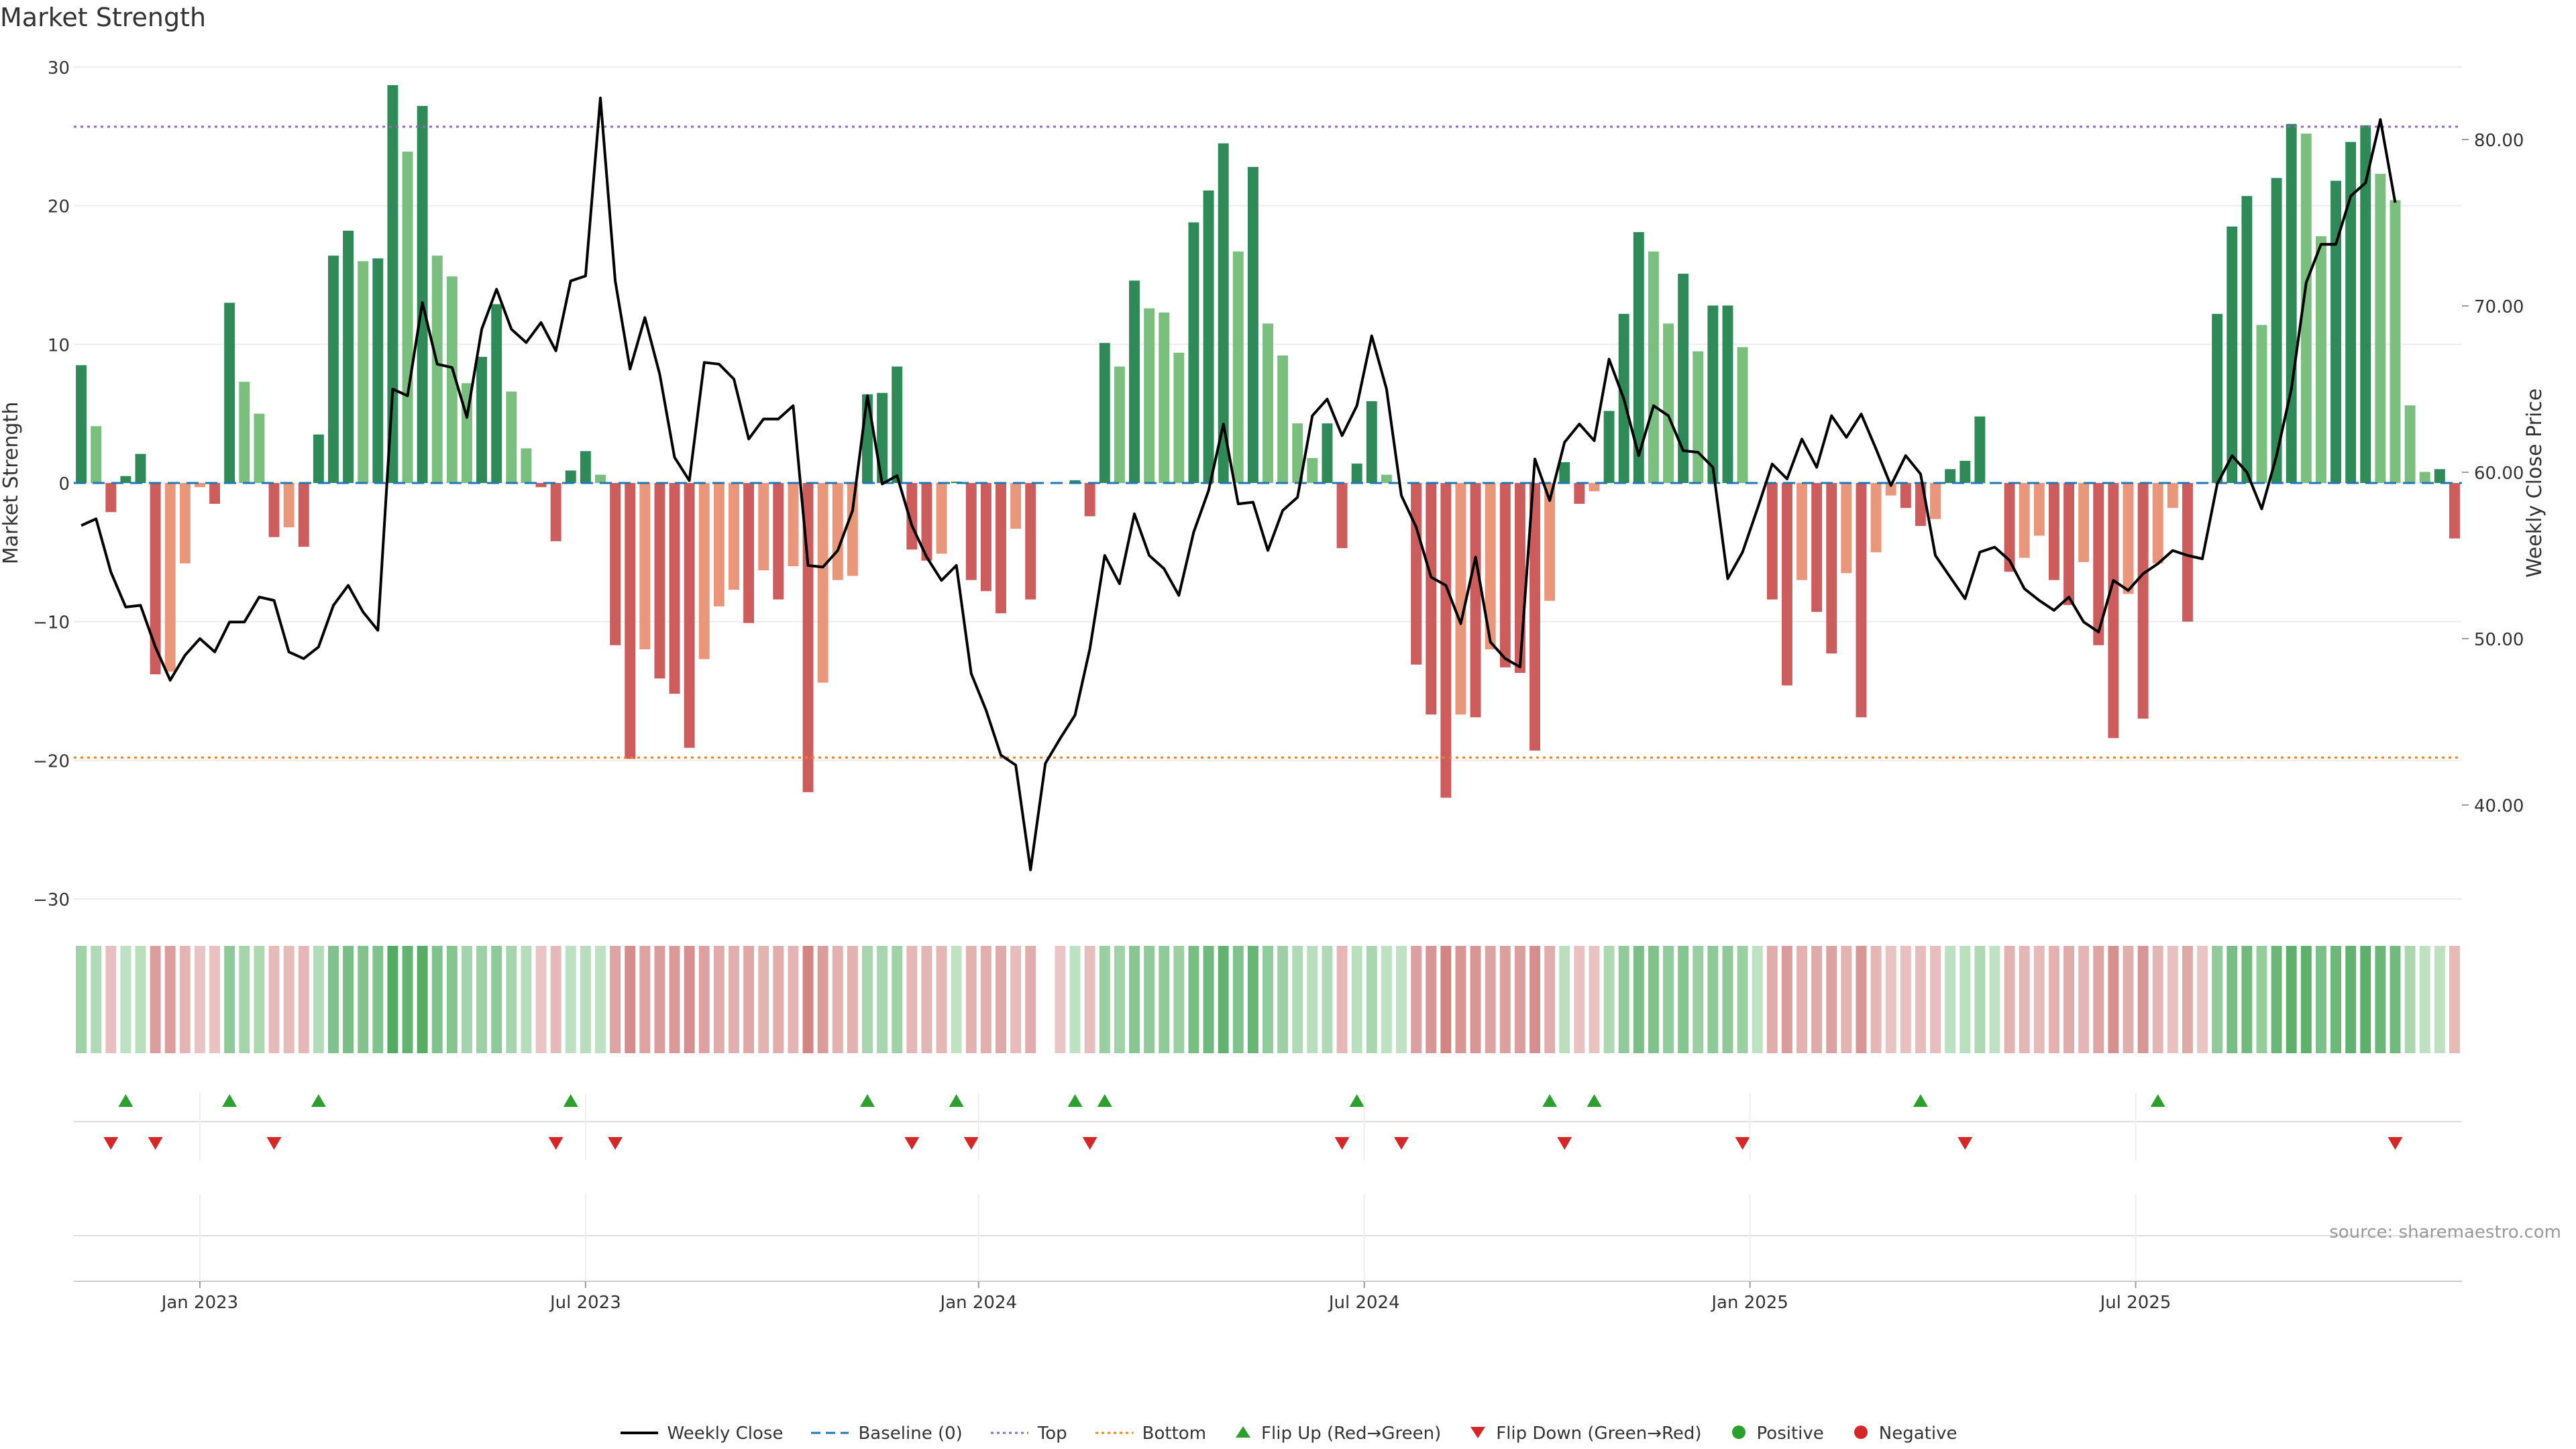 This screenshot has width=2576, height=1449. Describe the element at coordinates (11, 483) in the screenshot. I see `y-axis-label: Market Strength` at that location.